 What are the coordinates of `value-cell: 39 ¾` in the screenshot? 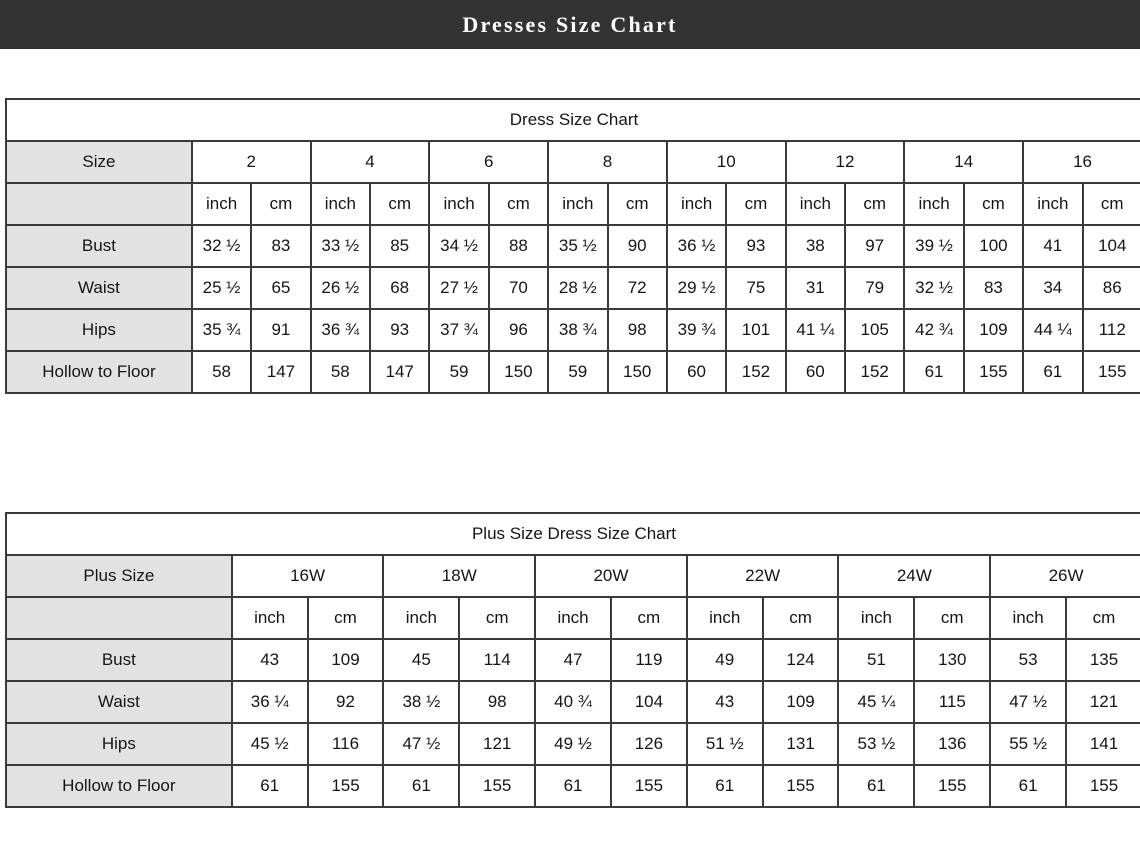 It's located at (696, 330).